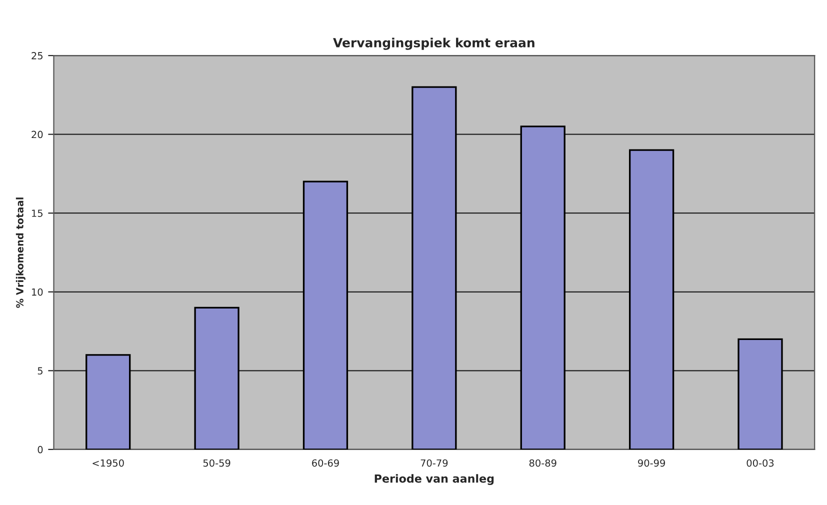 The width and height of the screenshot is (827, 505). I want to click on y-tick-label: 25, so click(37, 56).